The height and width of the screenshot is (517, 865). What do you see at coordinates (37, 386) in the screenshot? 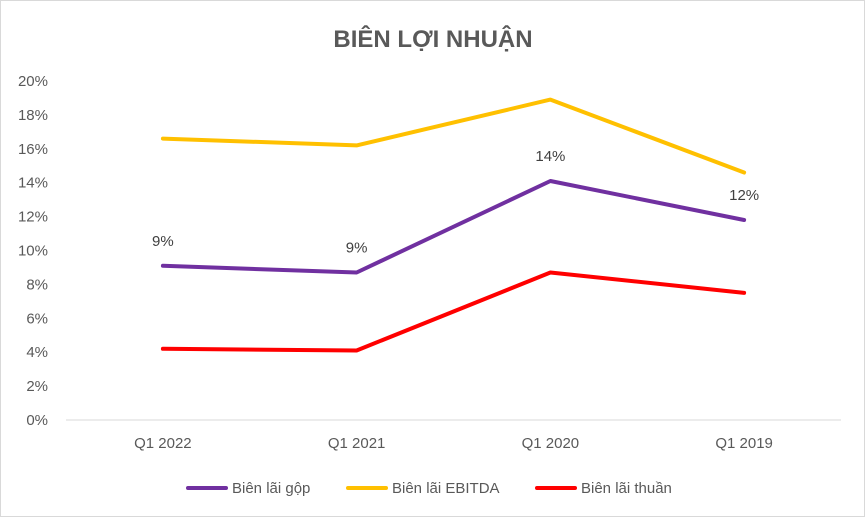
I see `y-tick-label: 2%` at bounding box center [37, 386].